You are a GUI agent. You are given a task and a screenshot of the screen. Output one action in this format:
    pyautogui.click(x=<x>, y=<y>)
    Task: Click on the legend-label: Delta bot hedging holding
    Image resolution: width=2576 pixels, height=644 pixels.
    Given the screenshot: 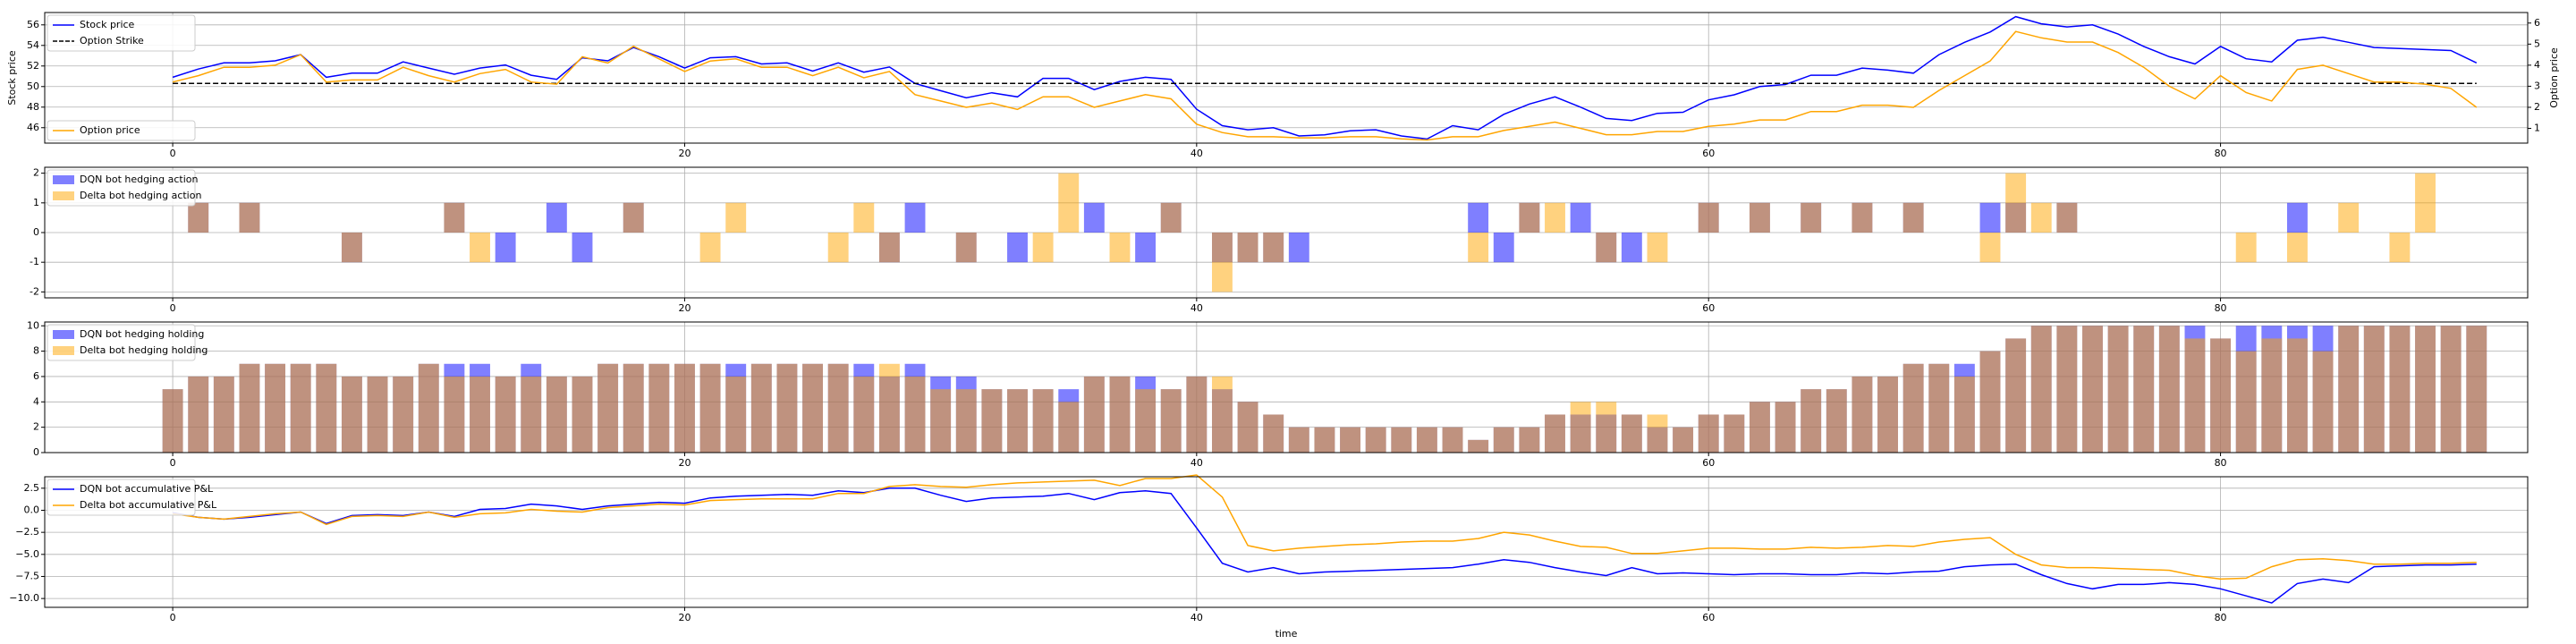 What is the action you would take?
    pyautogui.click(x=144, y=350)
    